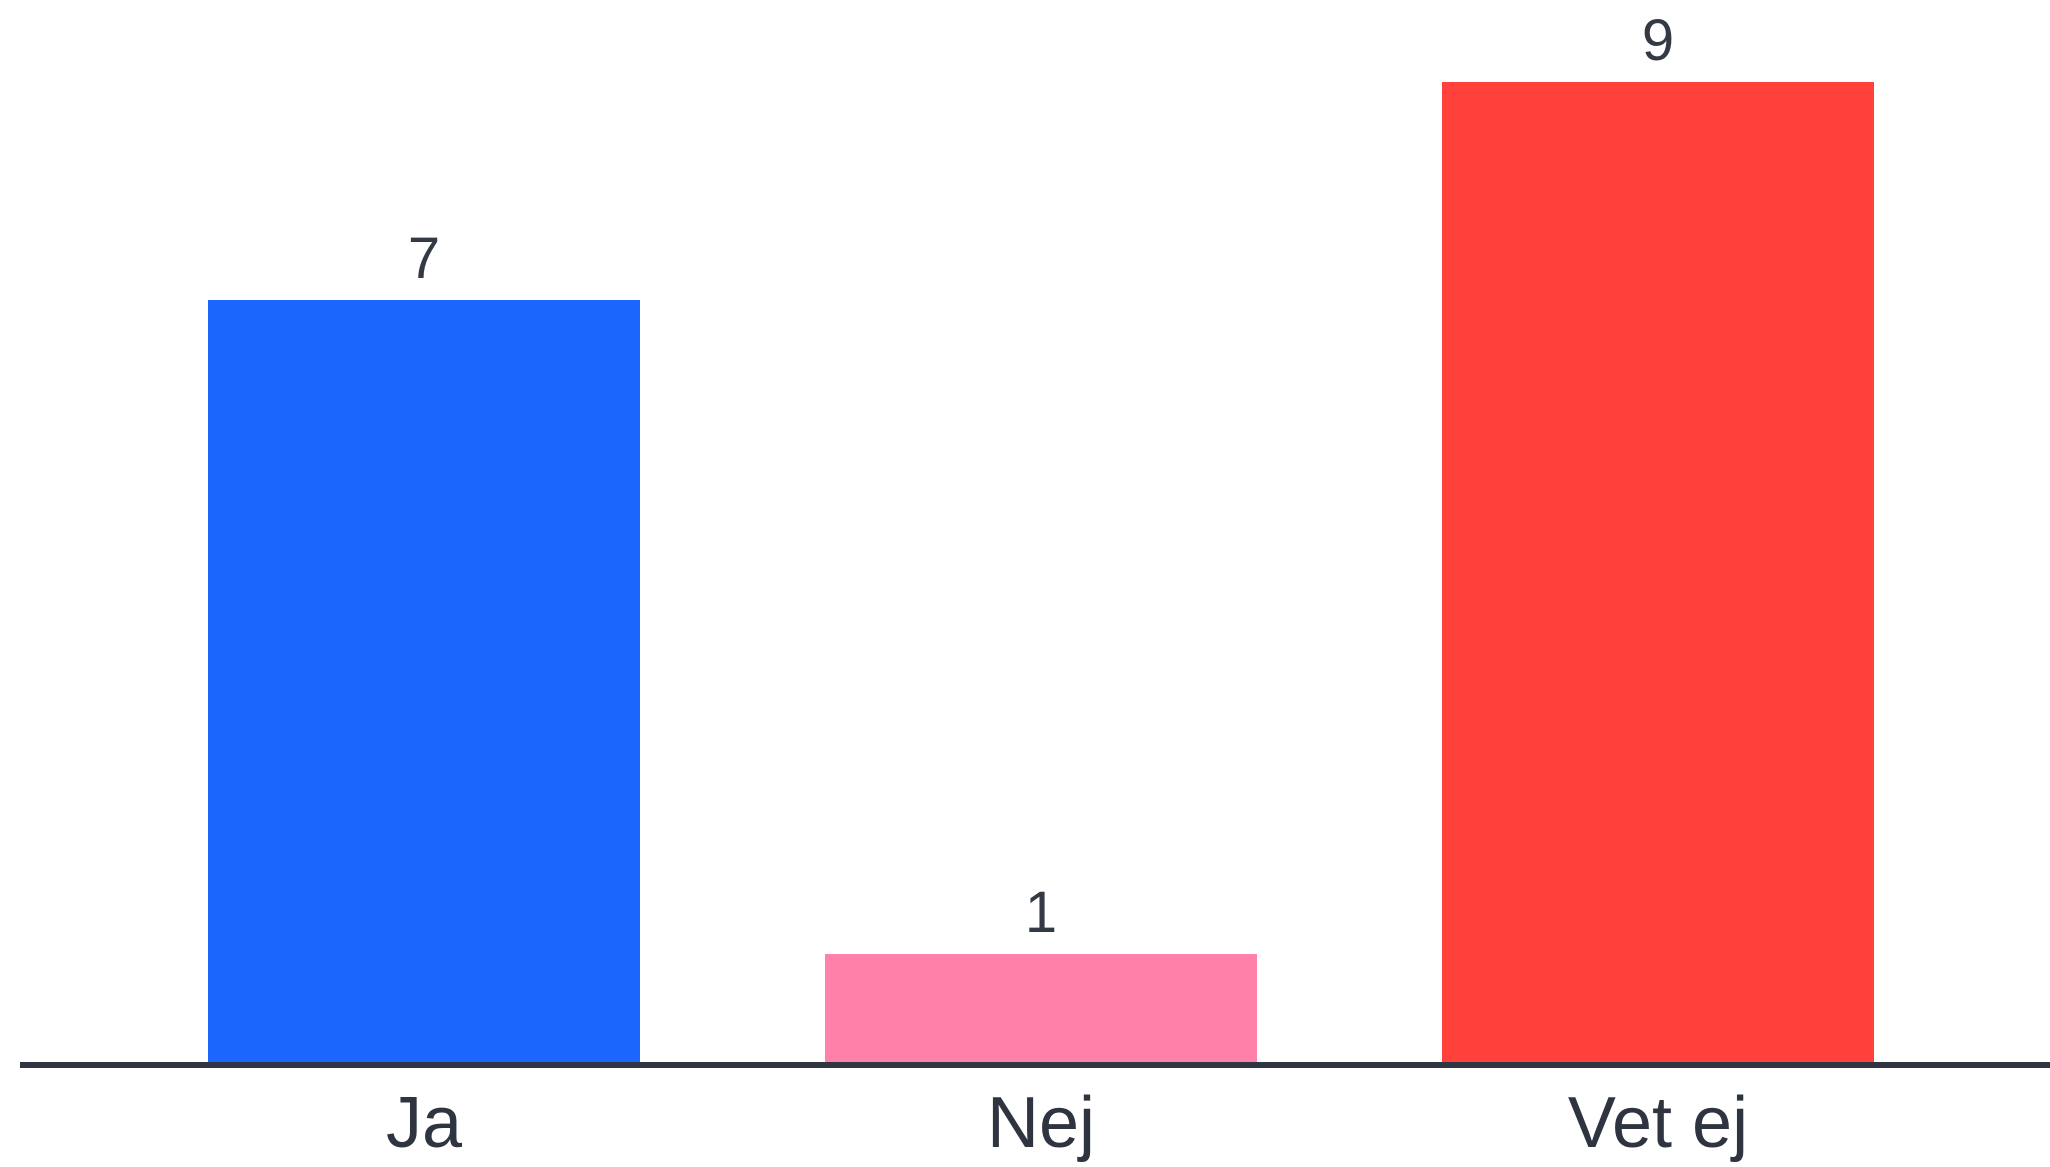 This screenshot has height=1167, width=2050. What do you see at coordinates (1041, 1123) in the screenshot?
I see `category-label-nej: Nej` at bounding box center [1041, 1123].